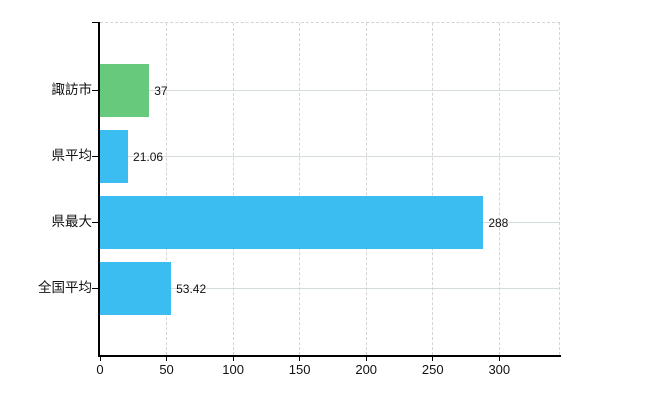 This screenshot has height=400, width=650. Describe the element at coordinates (100, 369) in the screenshot. I see `x-axis-tick-label: 0` at that location.